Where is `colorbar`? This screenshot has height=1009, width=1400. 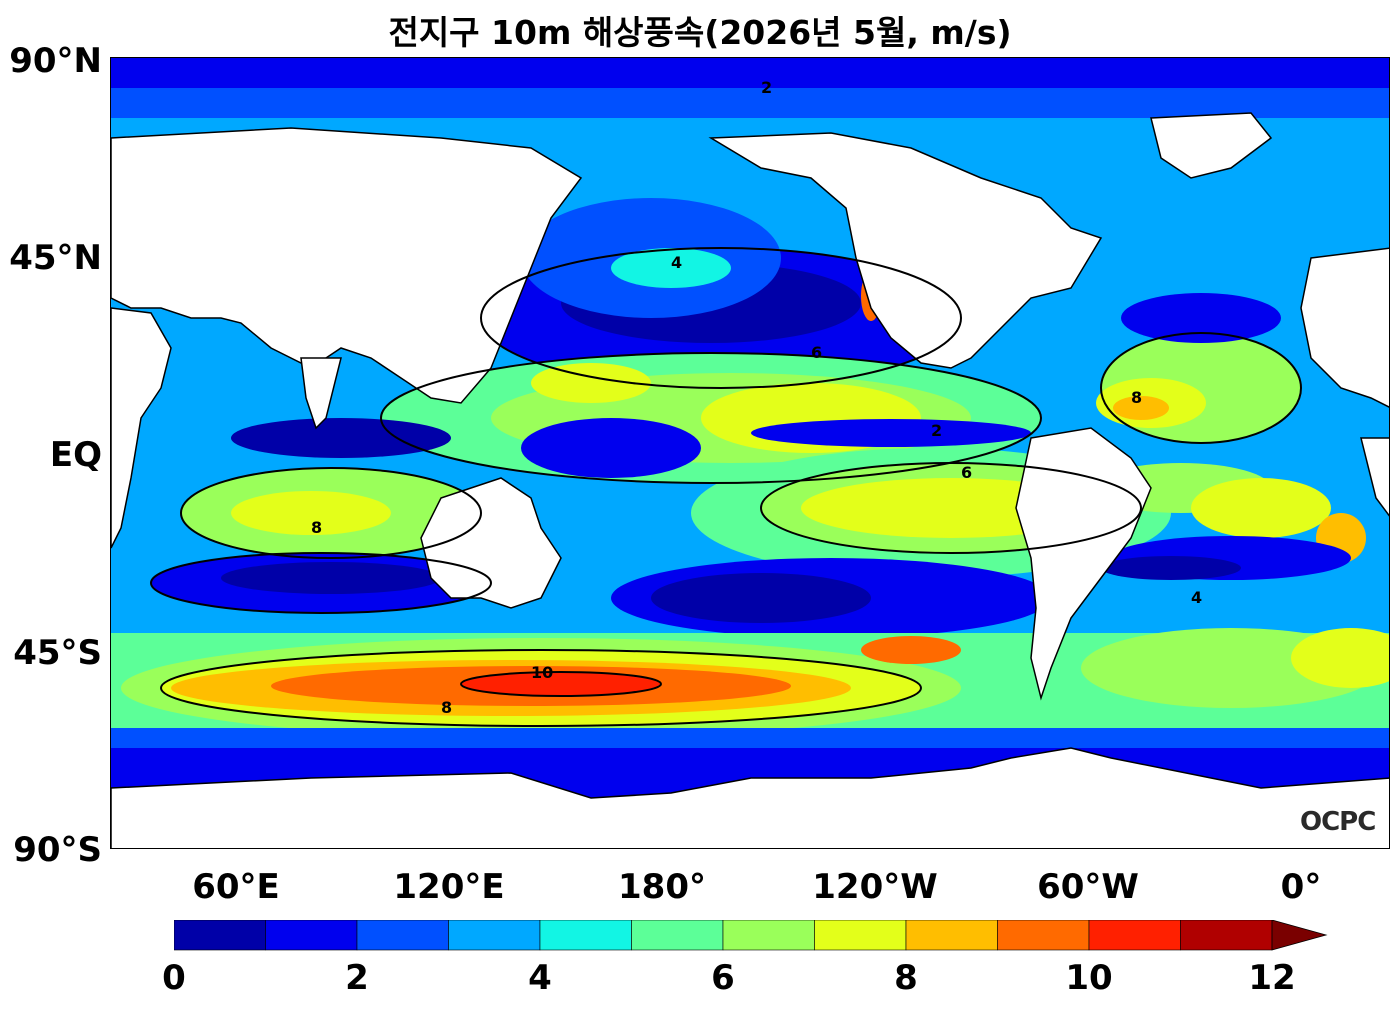
colorbar is located at coordinates (751, 935).